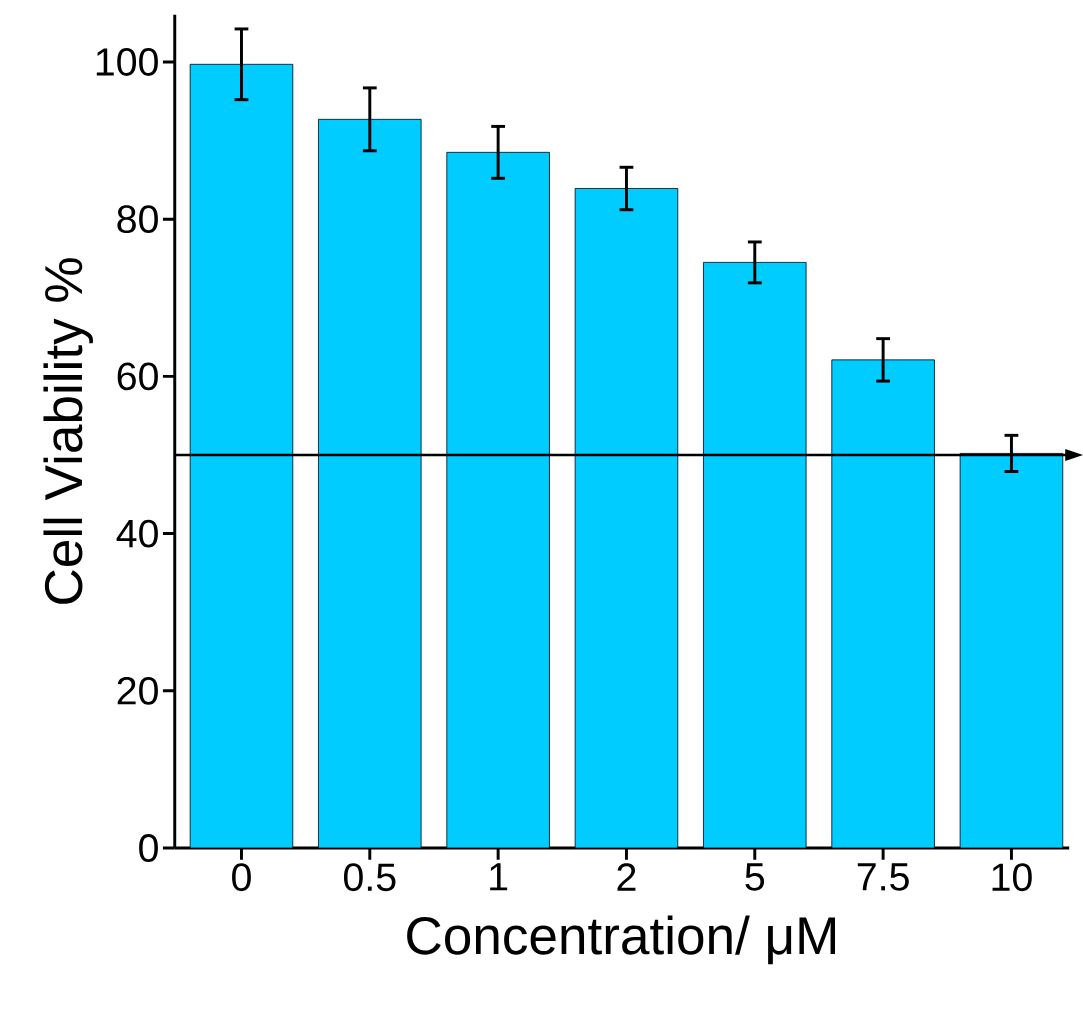  I want to click on x-tick-label: 1, so click(499, 877).